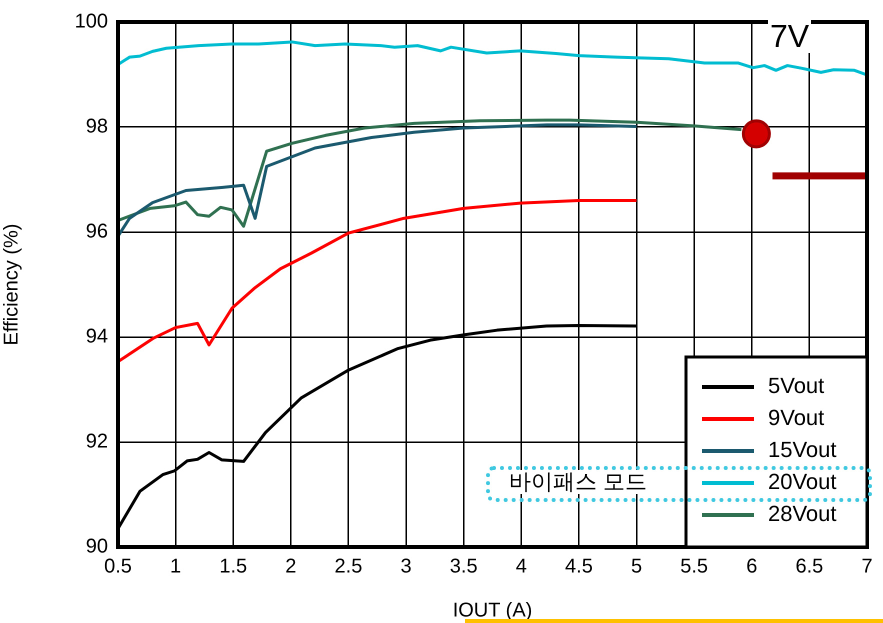  I want to click on x-tick-label: 3.5, so click(464, 567).